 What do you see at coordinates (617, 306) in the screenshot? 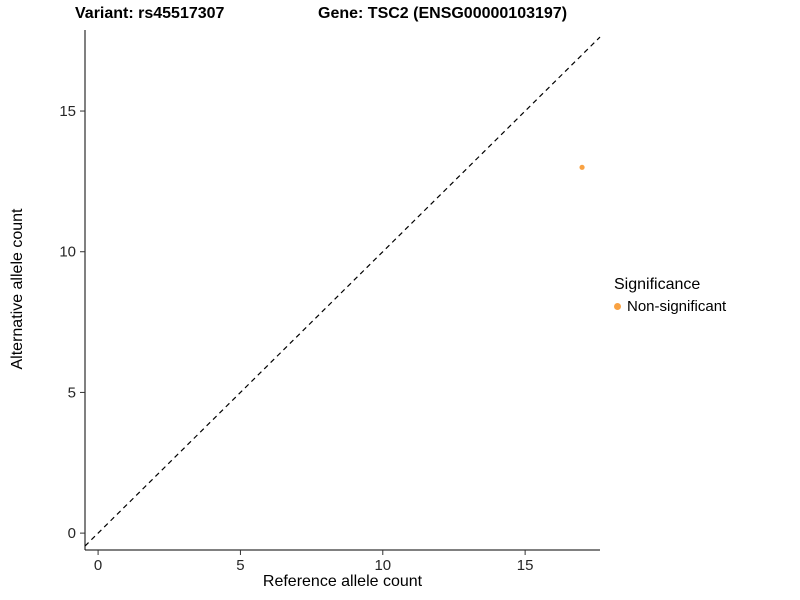
I see `legend-point-icon` at bounding box center [617, 306].